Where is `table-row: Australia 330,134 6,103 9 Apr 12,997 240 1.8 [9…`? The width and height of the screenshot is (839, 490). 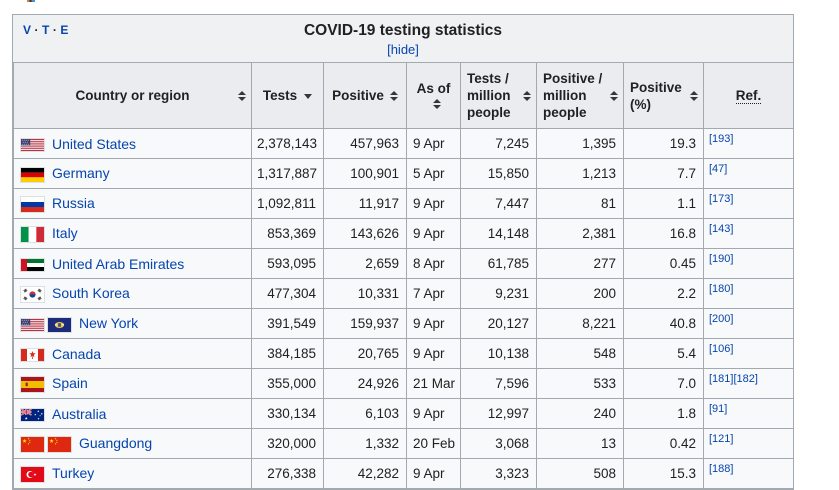
table-row: Australia 330,134 6,103 9 Apr 12,997 240 1.8 [9… is located at coordinates (403, 413).